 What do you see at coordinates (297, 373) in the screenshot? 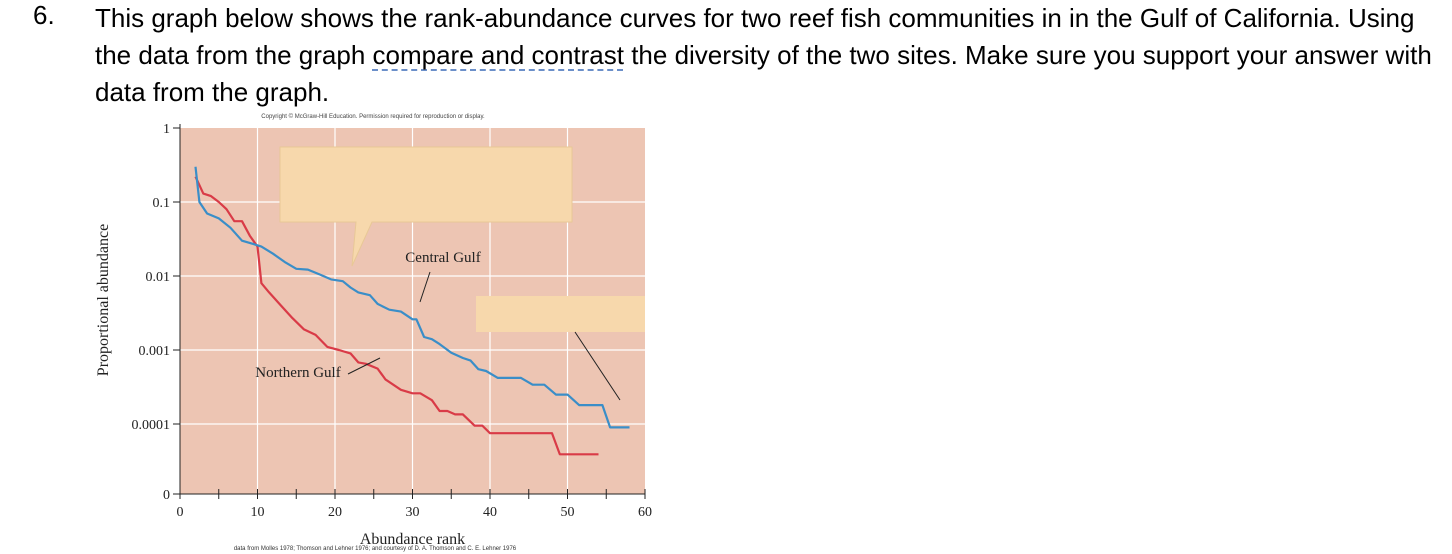
I see `annotation-northern-gulf: Northern Gulf` at bounding box center [297, 373].